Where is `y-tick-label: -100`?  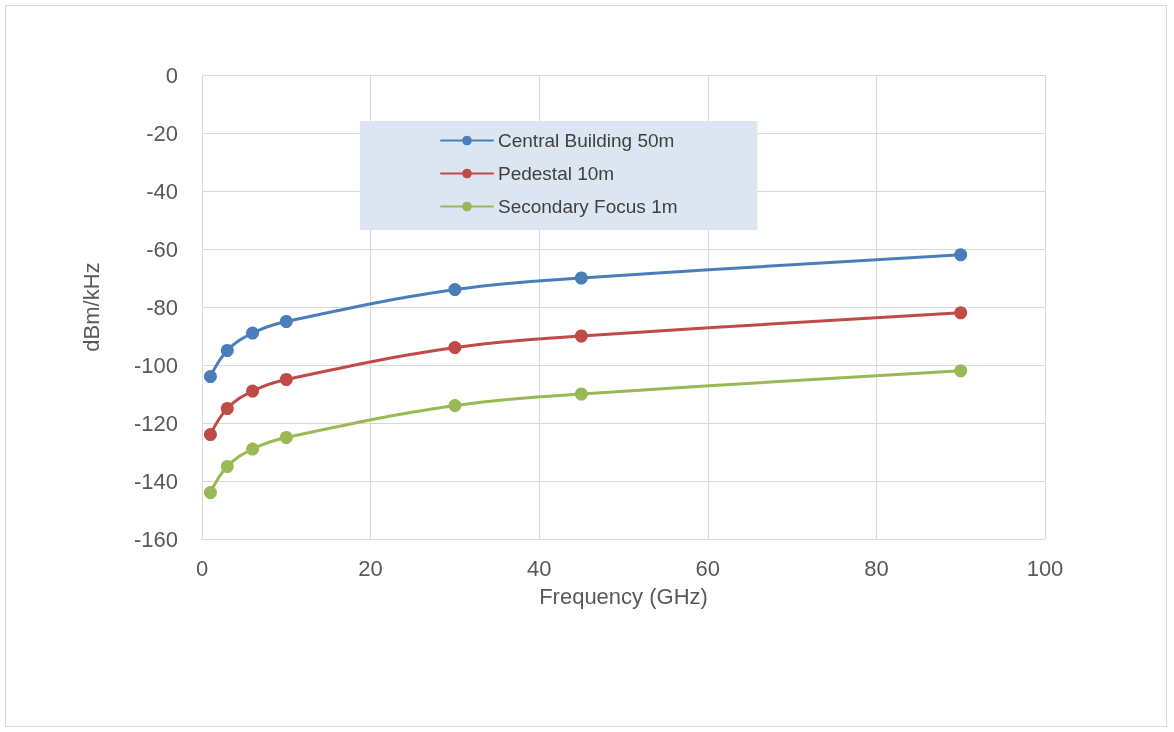 y-tick-label: -100 is located at coordinates (155, 365).